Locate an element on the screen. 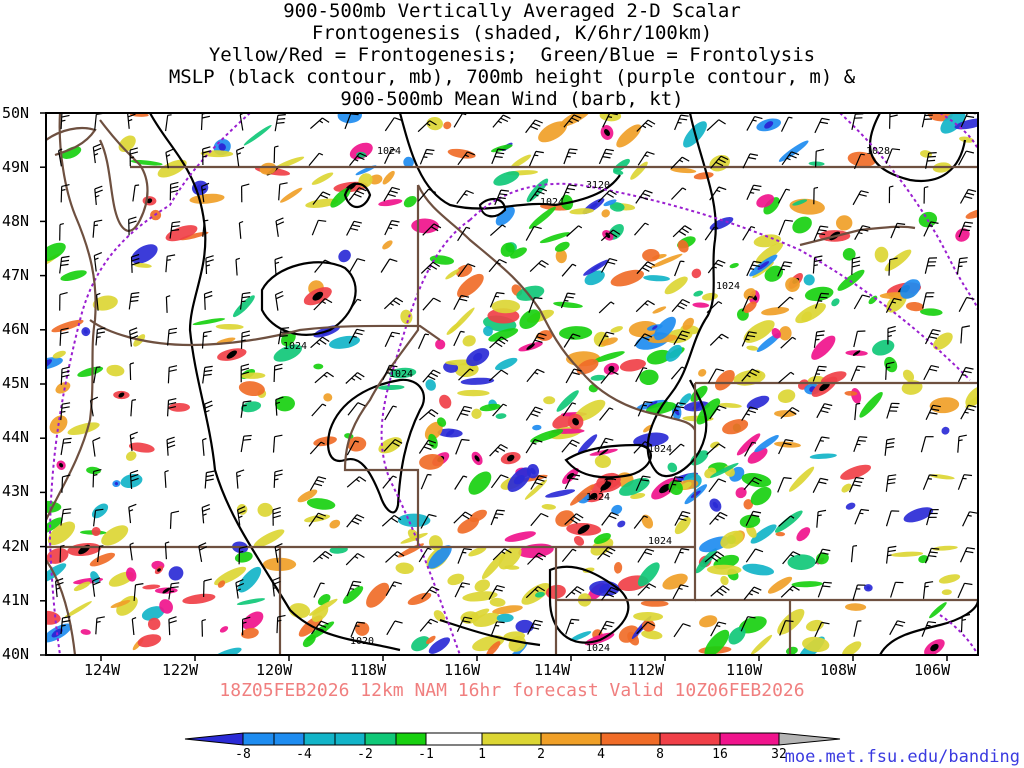  mslp-contour is located at coordinates (608, 461).